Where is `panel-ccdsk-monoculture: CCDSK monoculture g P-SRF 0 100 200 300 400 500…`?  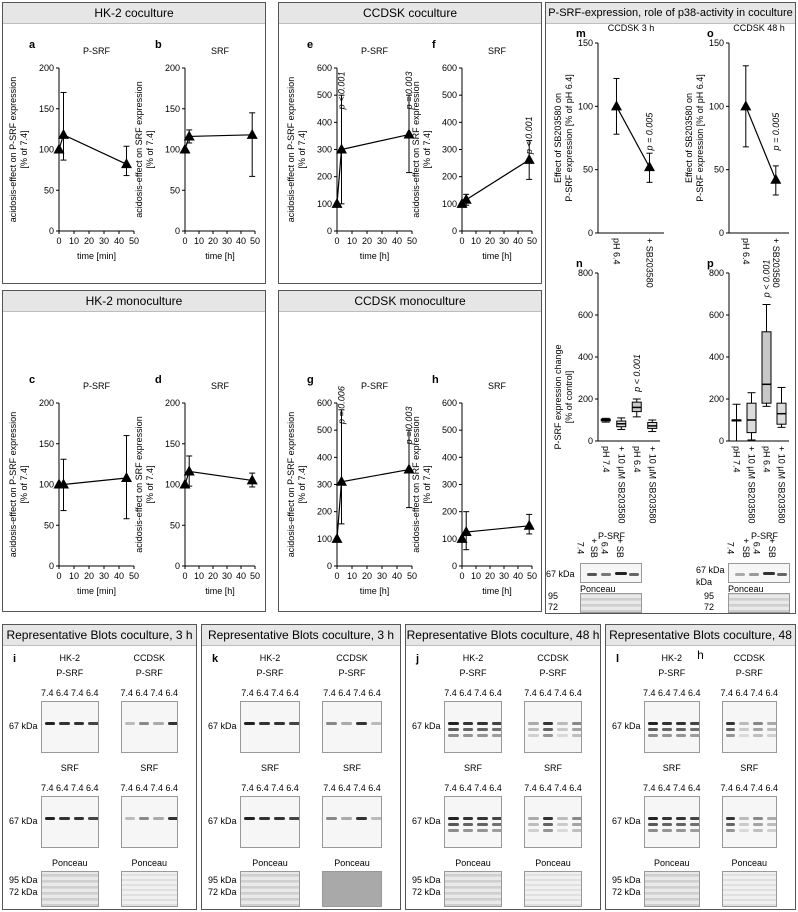 panel-ccdsk-monoculture: CCDSK monoculture g P-SRF 0 100 200 300 400 500… is located at coordinates (410, 451).